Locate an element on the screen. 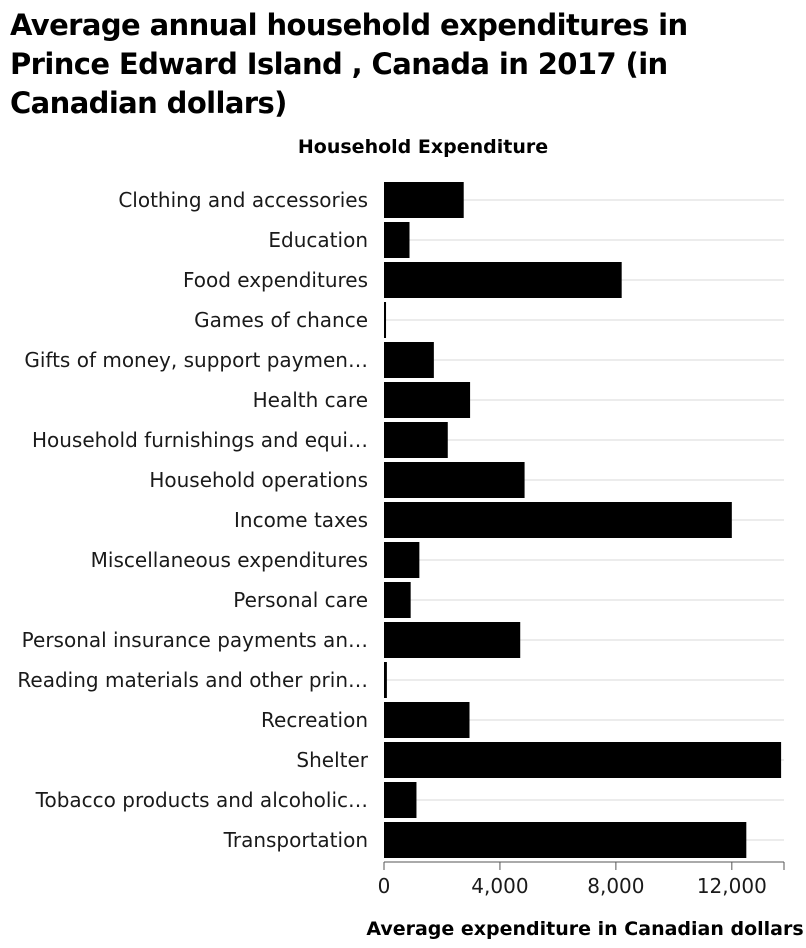 This screenshot has width=806, height=948. category-label: Income taxes is located at coordinates (301, 520).